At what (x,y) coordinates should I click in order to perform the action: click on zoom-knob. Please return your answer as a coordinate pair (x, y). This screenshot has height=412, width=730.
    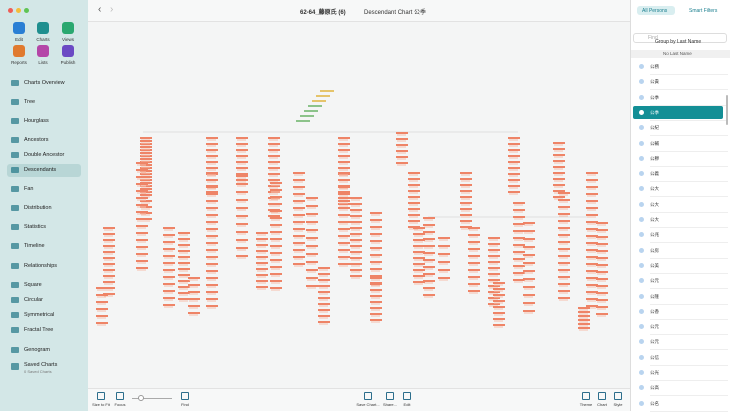
    Looking at the image, I should click on (141, 398).